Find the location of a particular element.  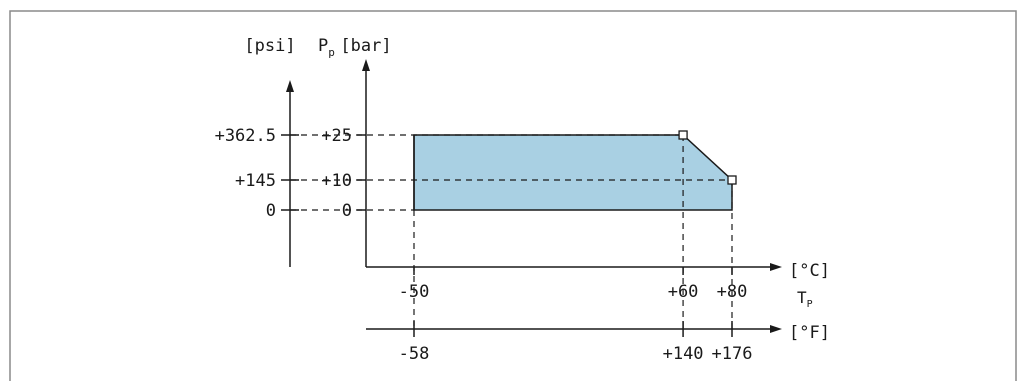

fahrenheit-axis-arrow is located at coordinates (776, 329).